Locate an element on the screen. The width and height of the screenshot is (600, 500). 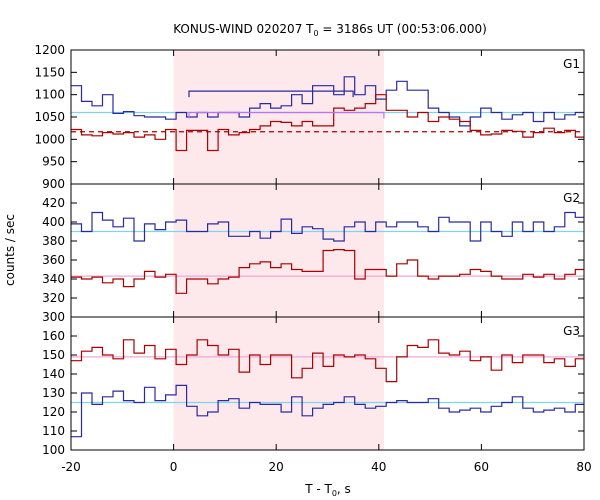
y-tick-label: 160 is located at coordinates (53, 336).